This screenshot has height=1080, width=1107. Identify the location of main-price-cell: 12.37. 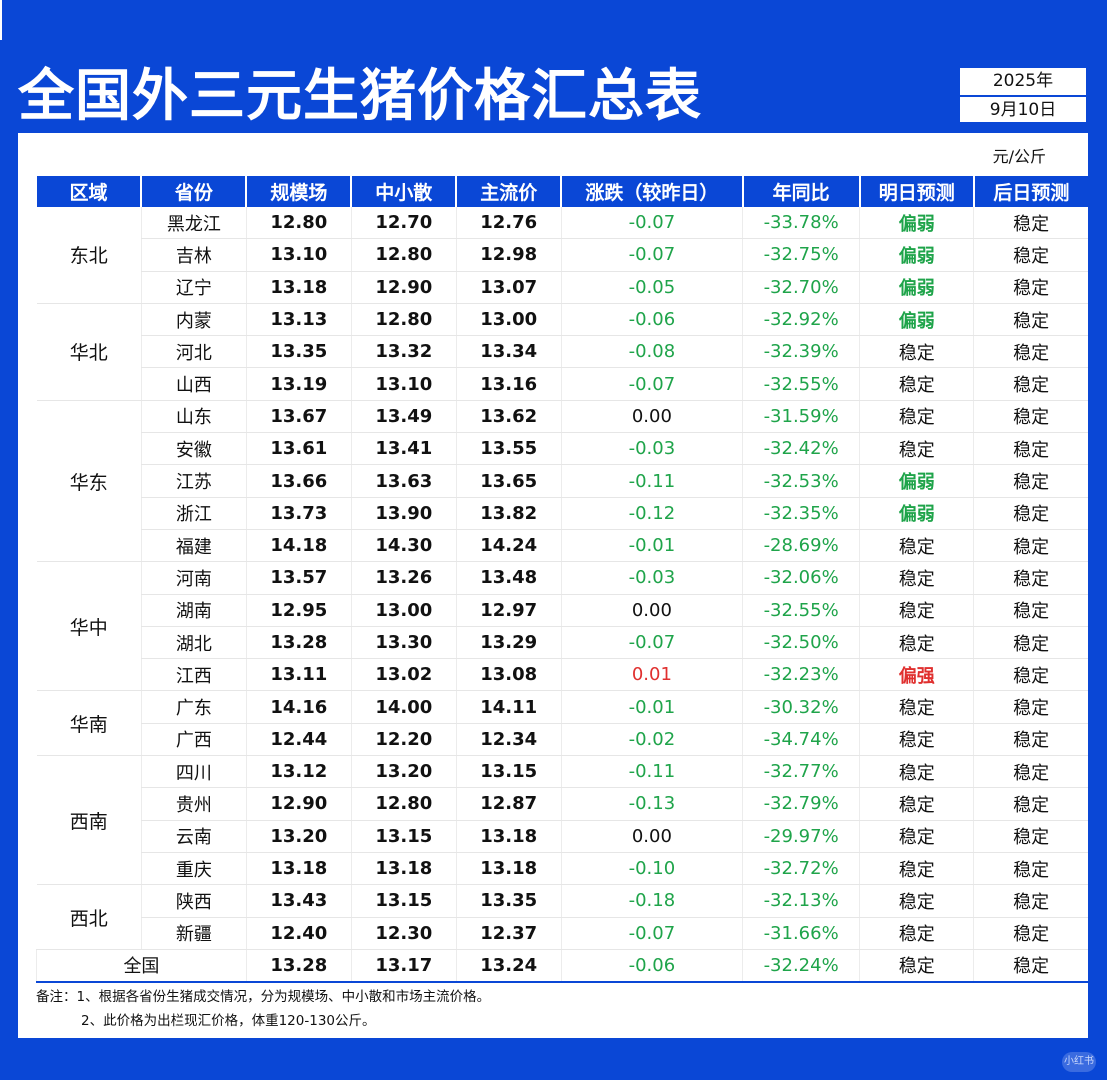
(508, 933).